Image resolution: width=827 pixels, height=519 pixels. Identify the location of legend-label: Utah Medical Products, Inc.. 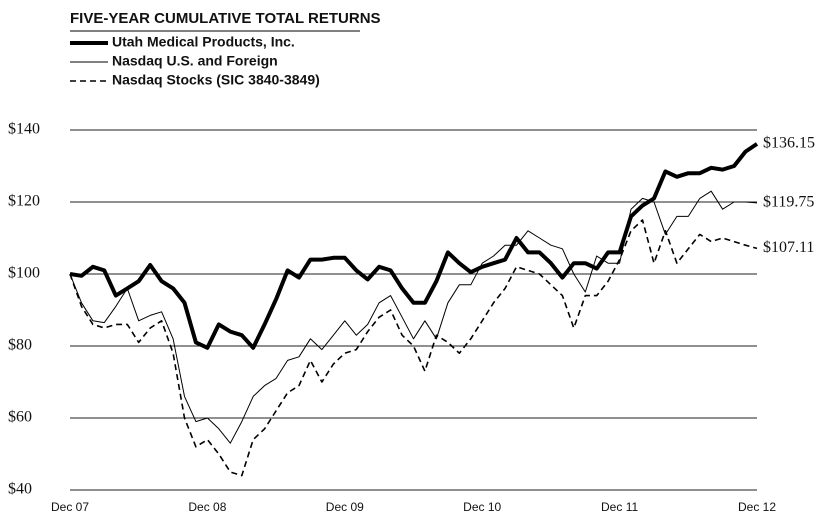
(203, 42).